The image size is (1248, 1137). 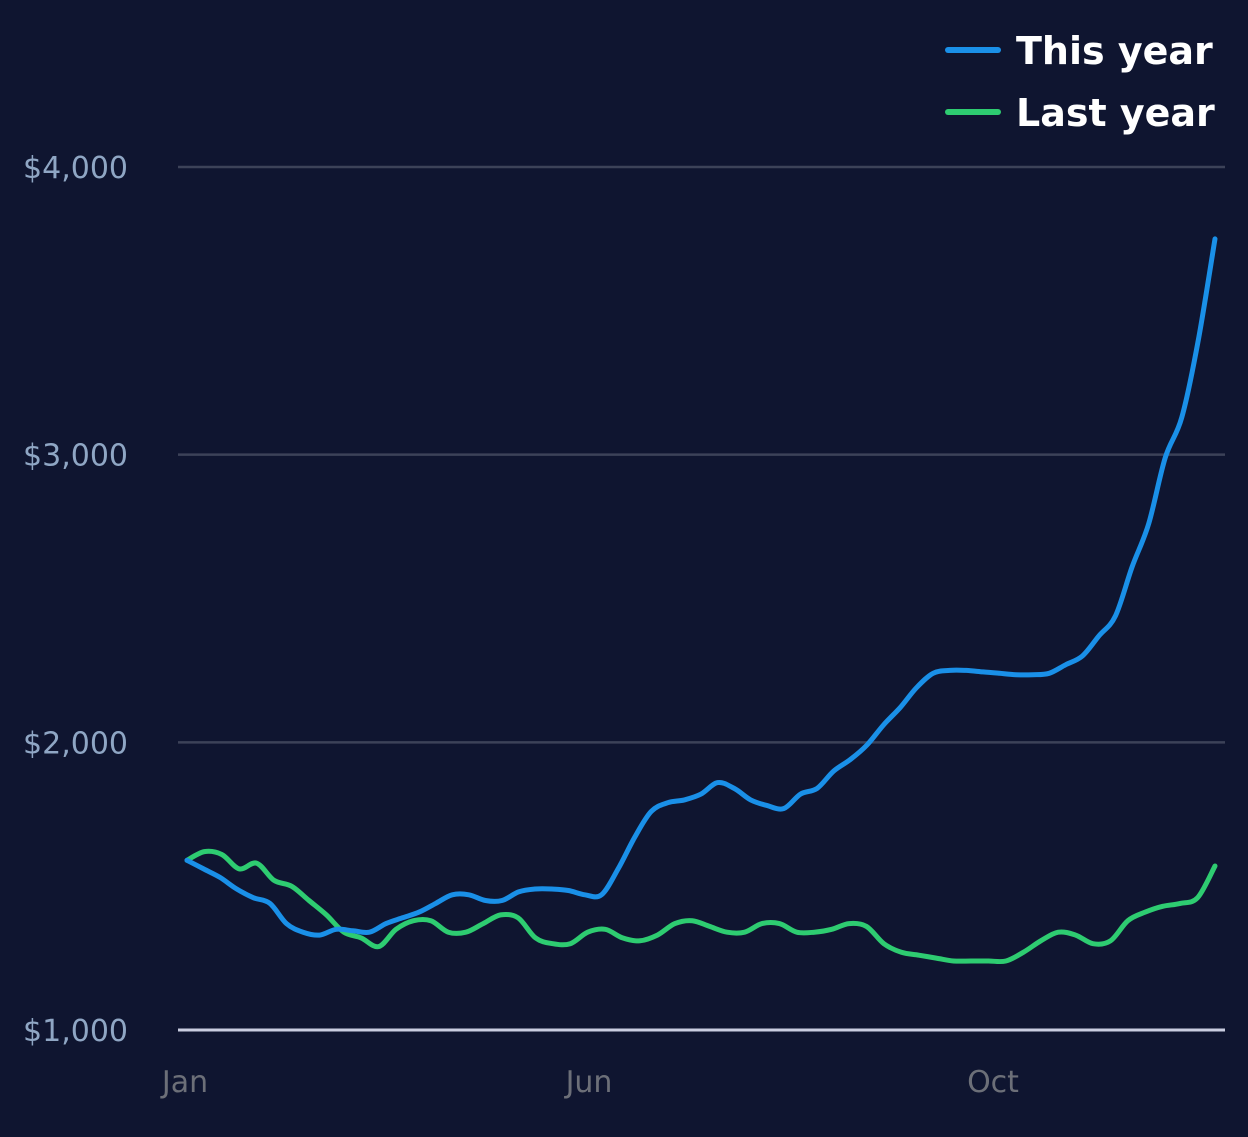 What do you see at coordinates (184, 1082) in the screenshot?
I see `x-tick-label: Jan` at bounding box center [184, 1082].